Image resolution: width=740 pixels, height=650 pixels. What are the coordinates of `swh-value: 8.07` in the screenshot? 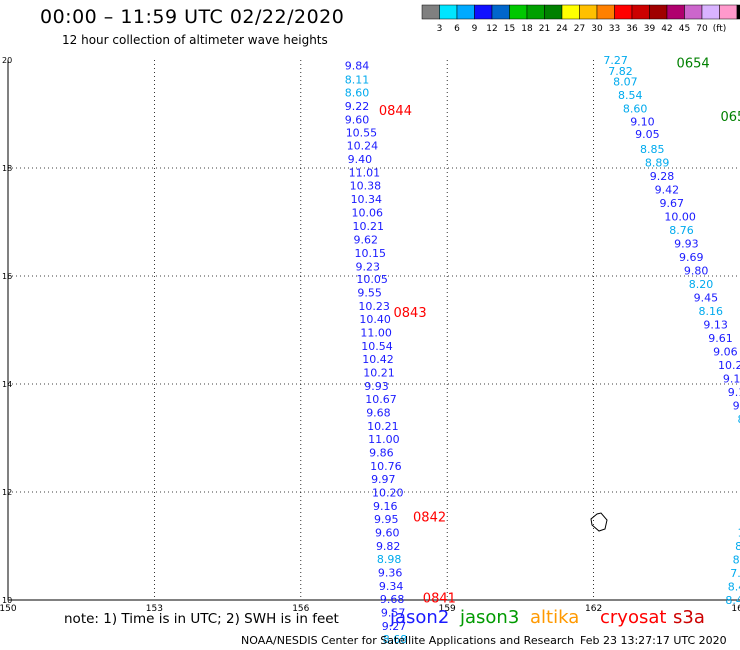 It's located at (625, 82).